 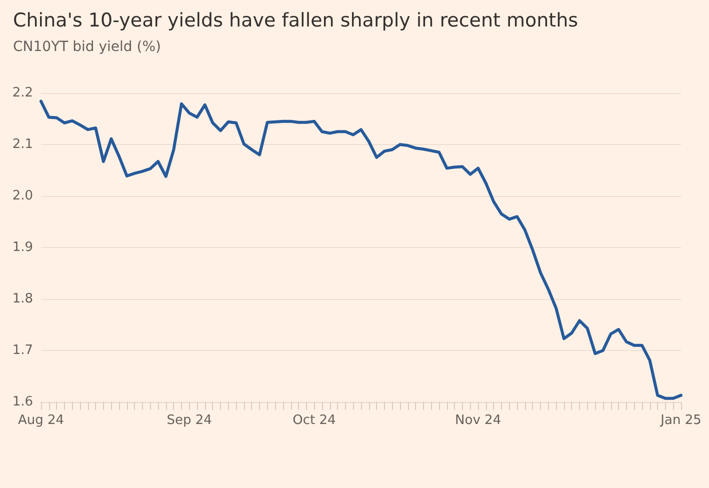 What do you see at coordinates (295, 21) in the screenshot?
I see `chart-title: China's 10-year yields have fallen sharply in recent months` at bounding box center [295, 21].